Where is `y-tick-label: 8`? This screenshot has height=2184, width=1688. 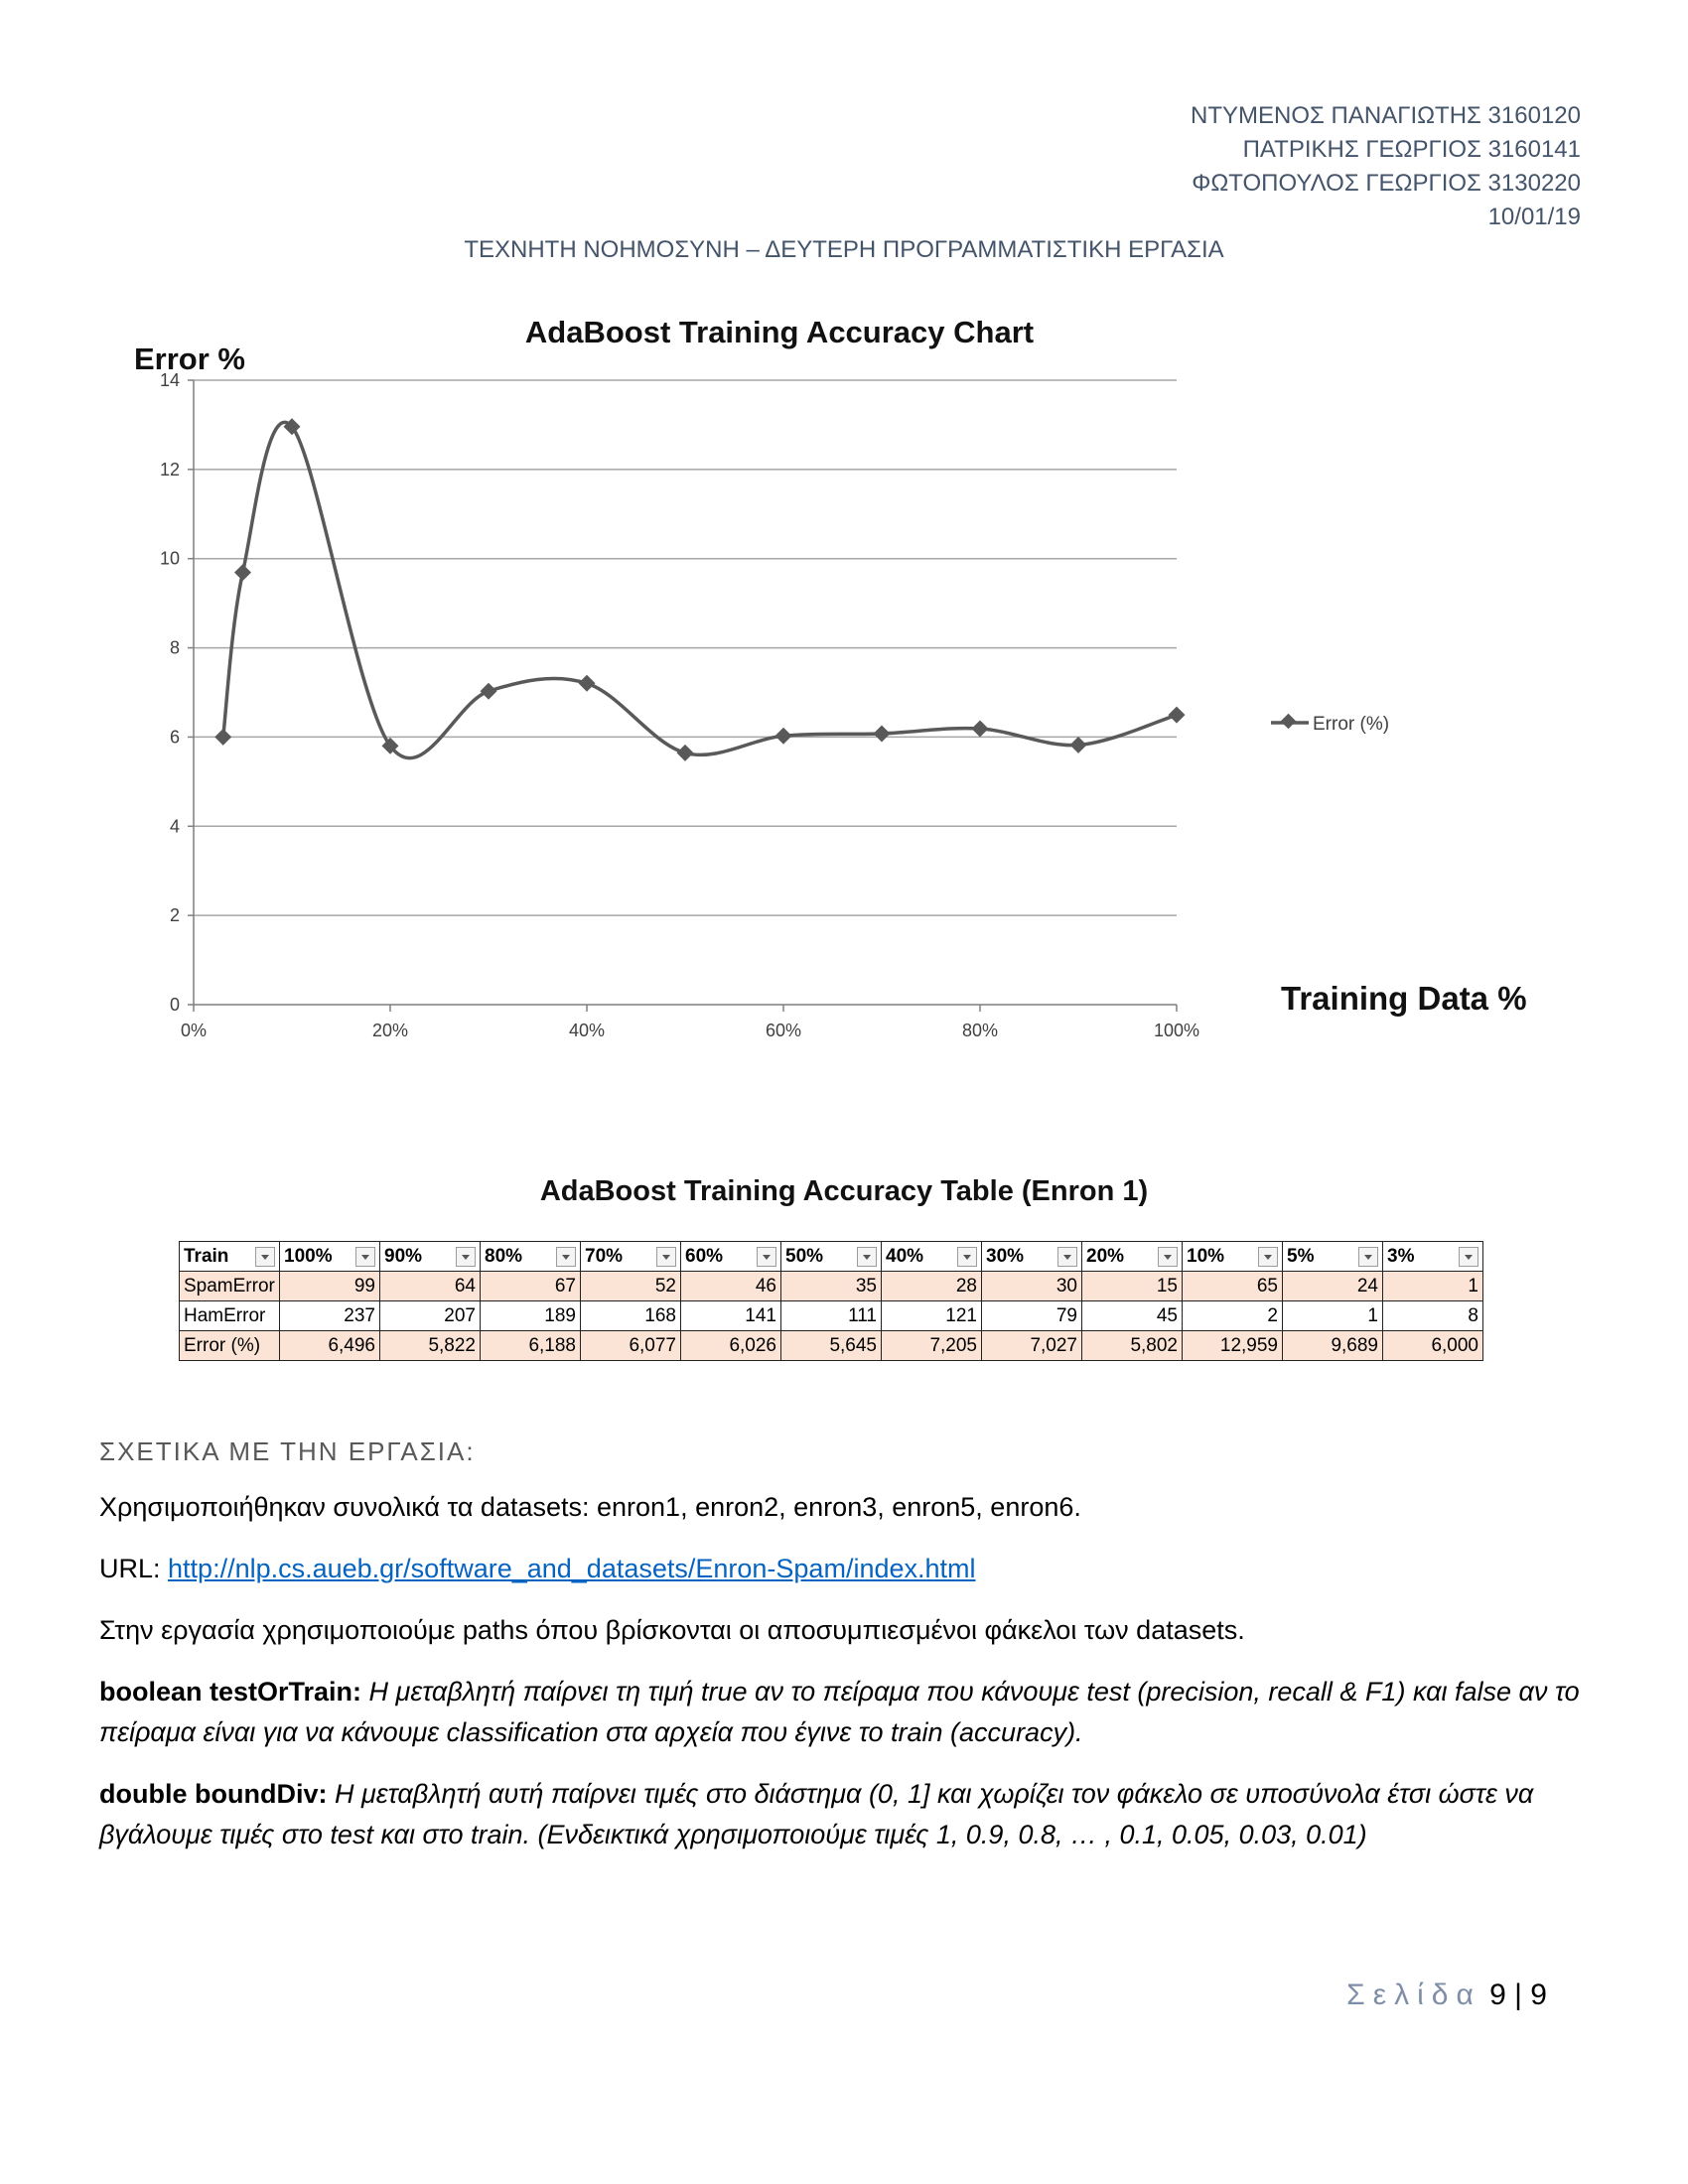
y-tick-label: 8 is located at coordinates (175, 648).